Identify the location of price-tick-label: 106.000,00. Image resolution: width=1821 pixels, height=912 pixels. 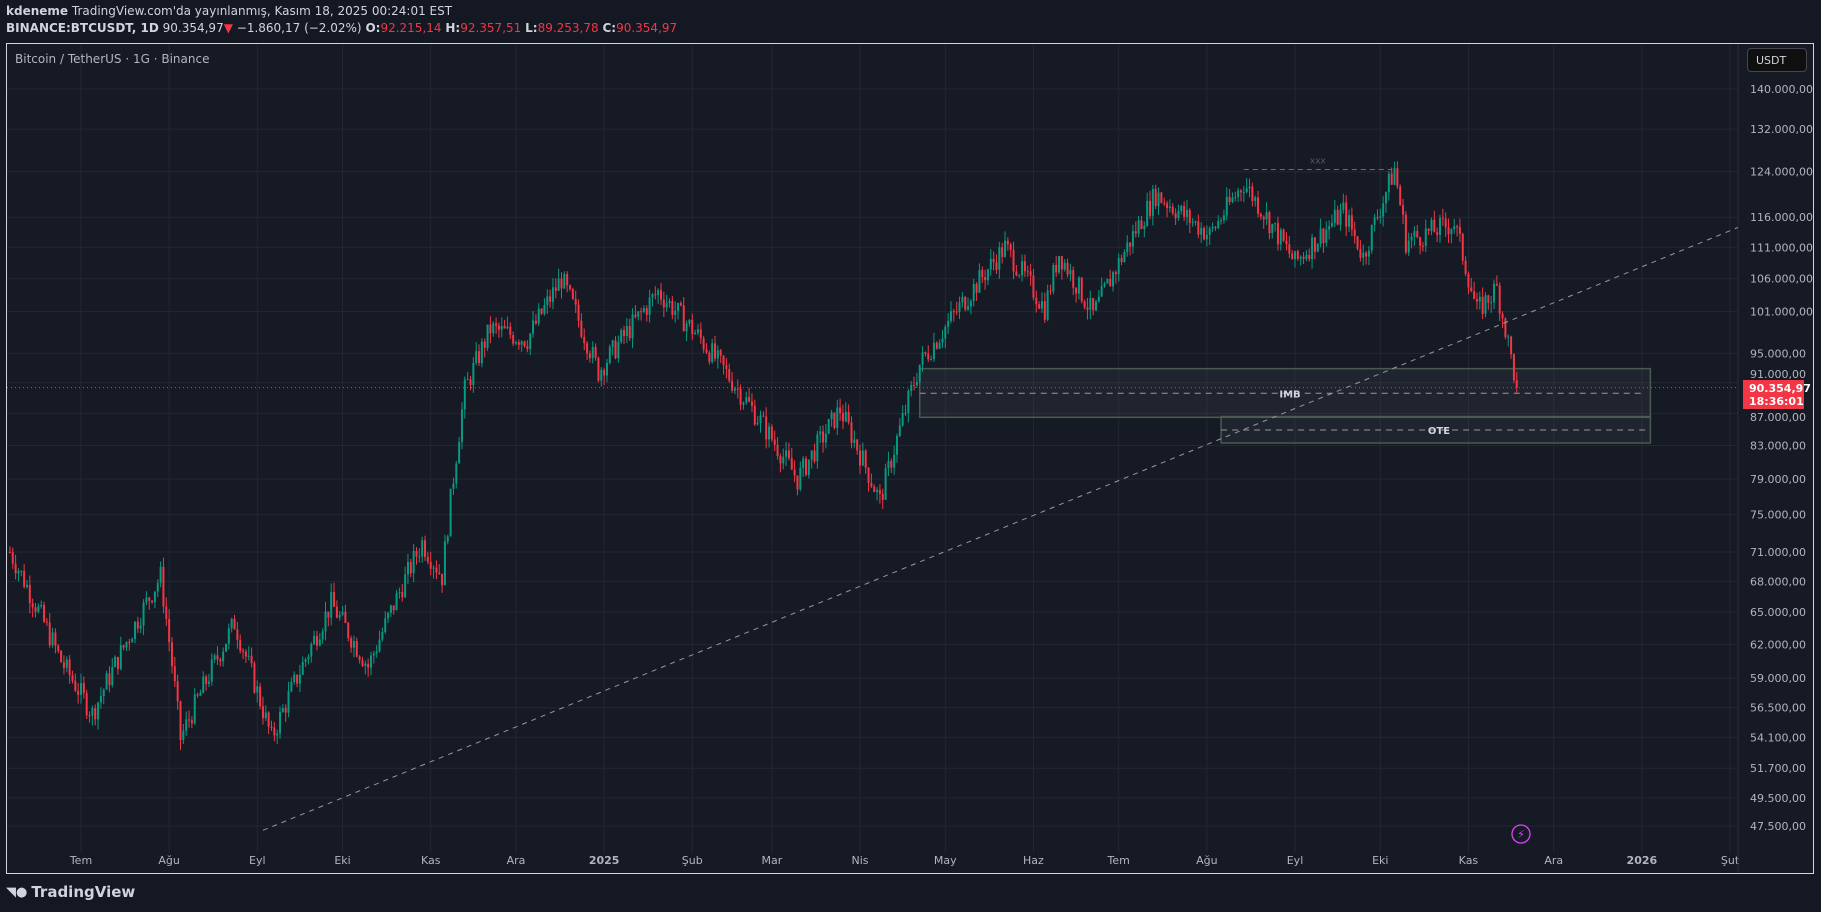
(1781, 279).